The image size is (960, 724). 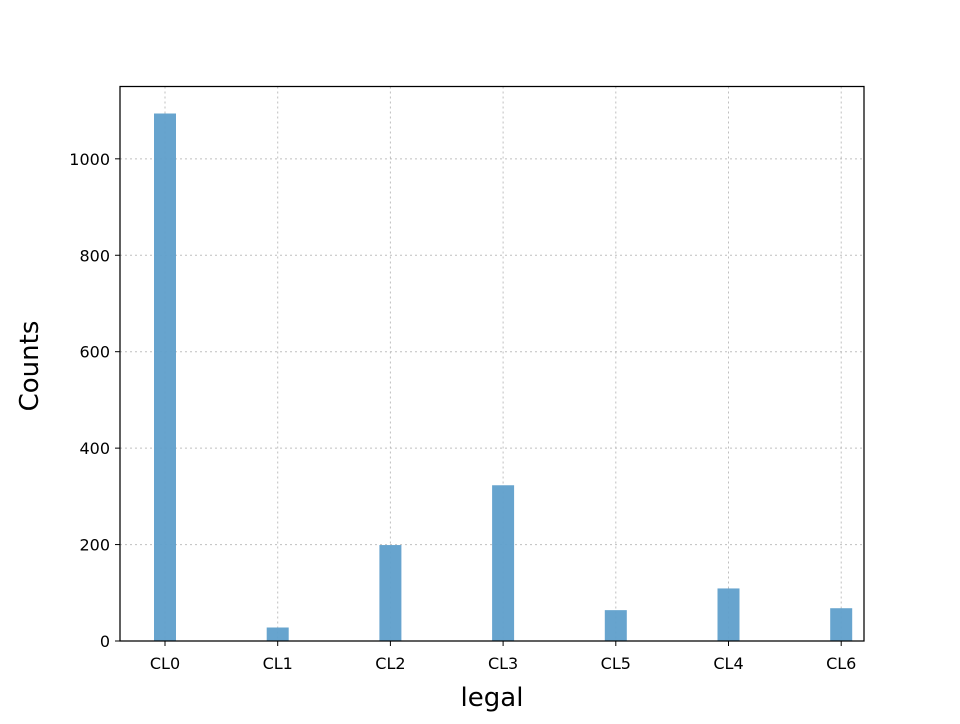 What do you see at coordinates (728, 663) in the screenshot?
I see `x-tick-label: CL4` at bounding box center [728, 663].